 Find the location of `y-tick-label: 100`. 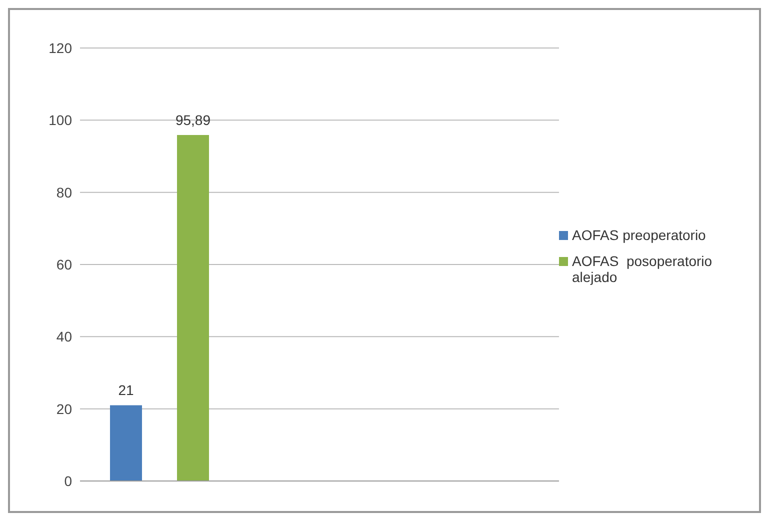

y-tick-label: 100 is located at coordinates (60, 120).